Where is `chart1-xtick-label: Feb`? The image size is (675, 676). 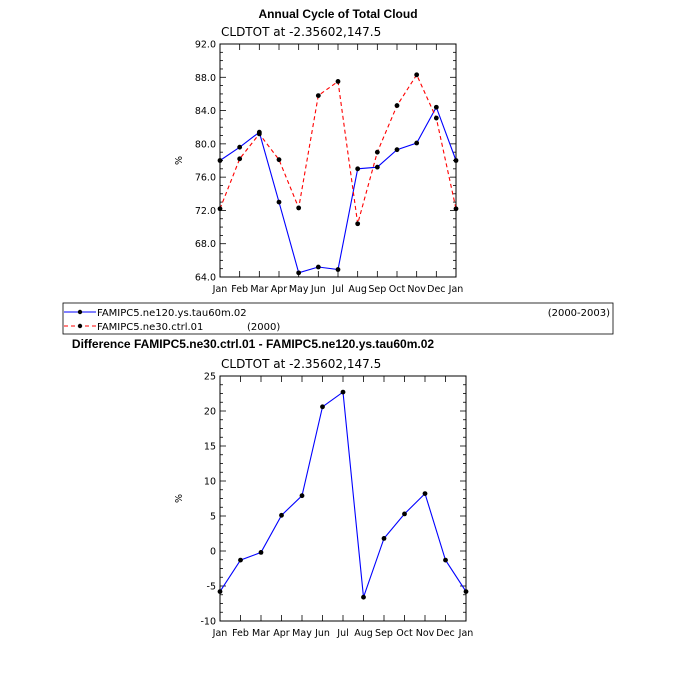 chart1-xtick-label: Feb is located at coordinates (239, 289).